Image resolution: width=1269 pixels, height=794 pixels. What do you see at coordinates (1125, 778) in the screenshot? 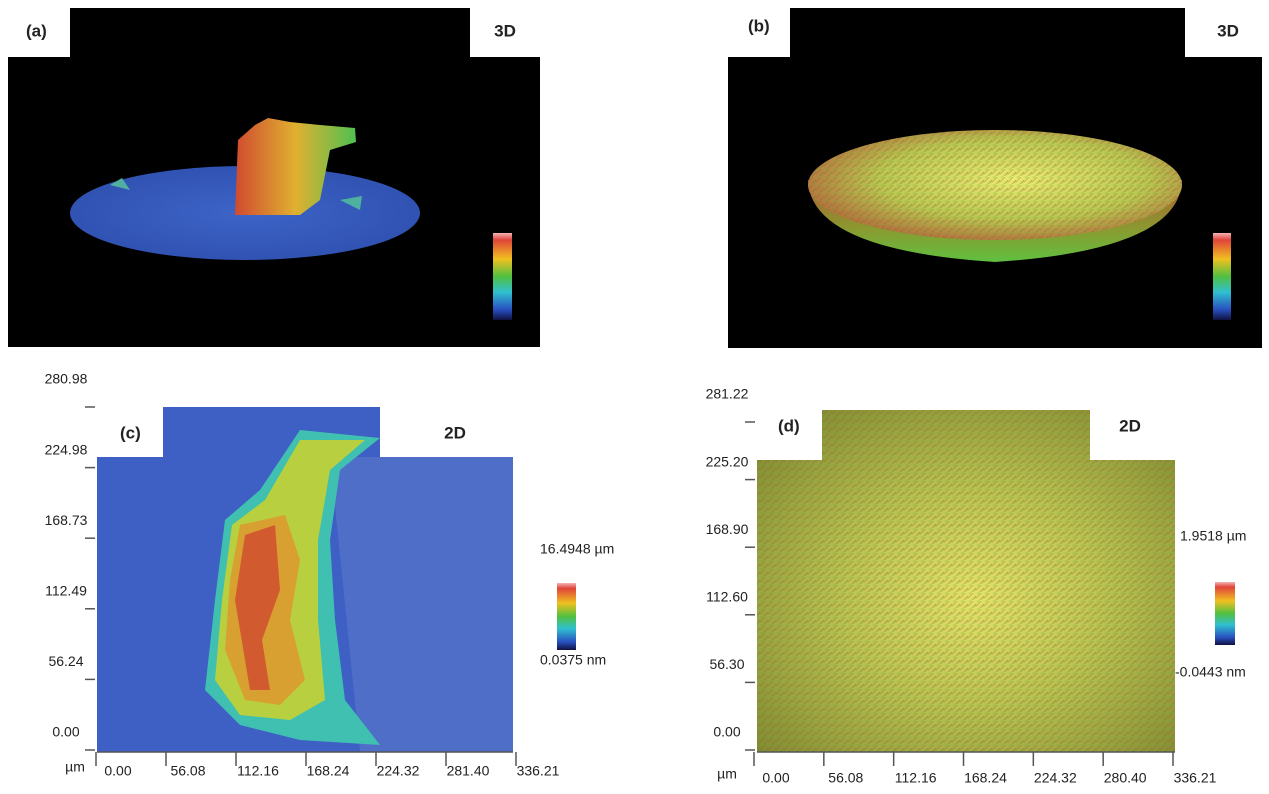
I see `x-tick-label: 280.40` at bounding box center [1125, 778].